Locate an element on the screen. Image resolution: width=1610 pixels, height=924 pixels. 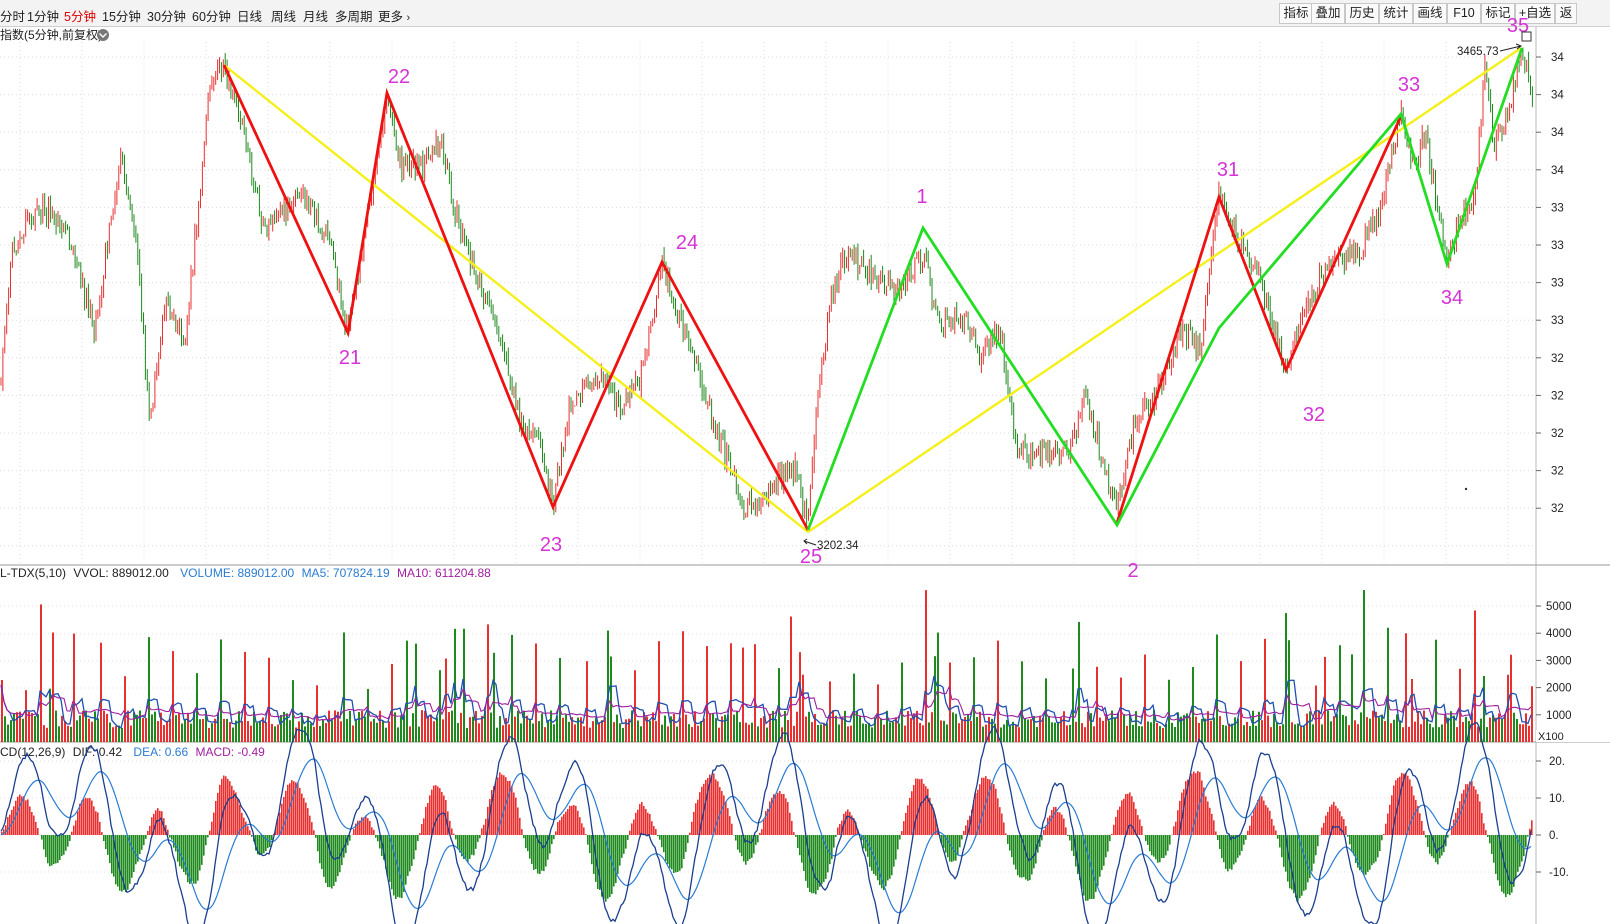
main-y-tick-label: 33 is located at coordinates (1557, 208).